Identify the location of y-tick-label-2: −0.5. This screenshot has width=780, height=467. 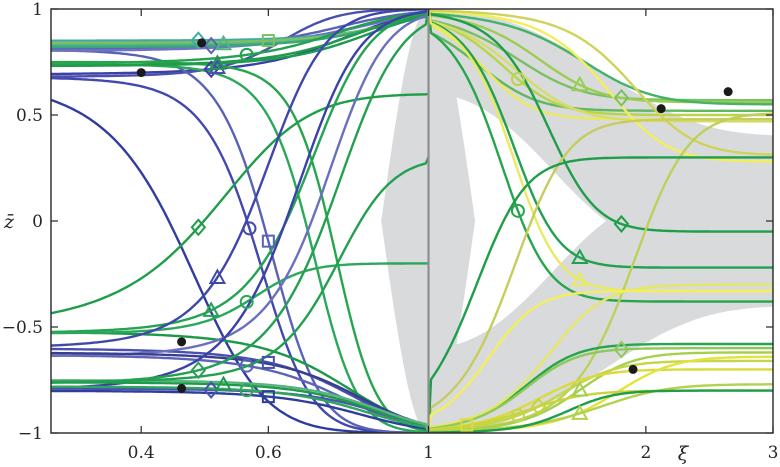
(22, 328).